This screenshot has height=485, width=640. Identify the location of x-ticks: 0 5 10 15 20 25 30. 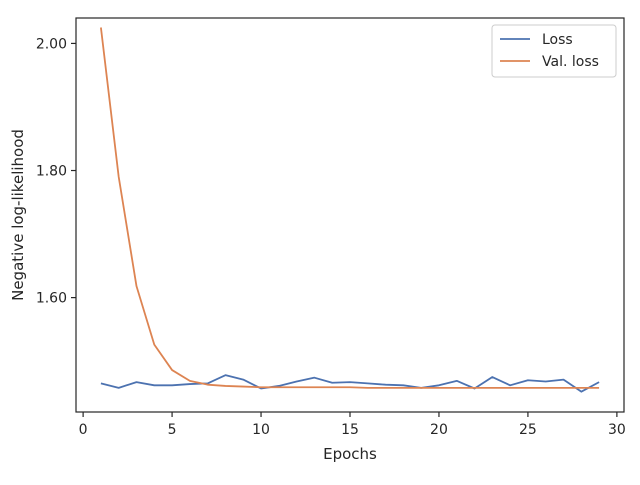
(352, 425).